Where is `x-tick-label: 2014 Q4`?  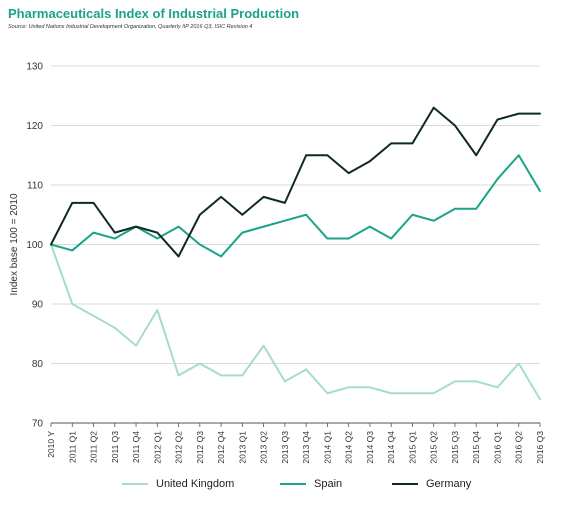
x-tick-label: 2014 Q4 is located at coordinates (391, 447).